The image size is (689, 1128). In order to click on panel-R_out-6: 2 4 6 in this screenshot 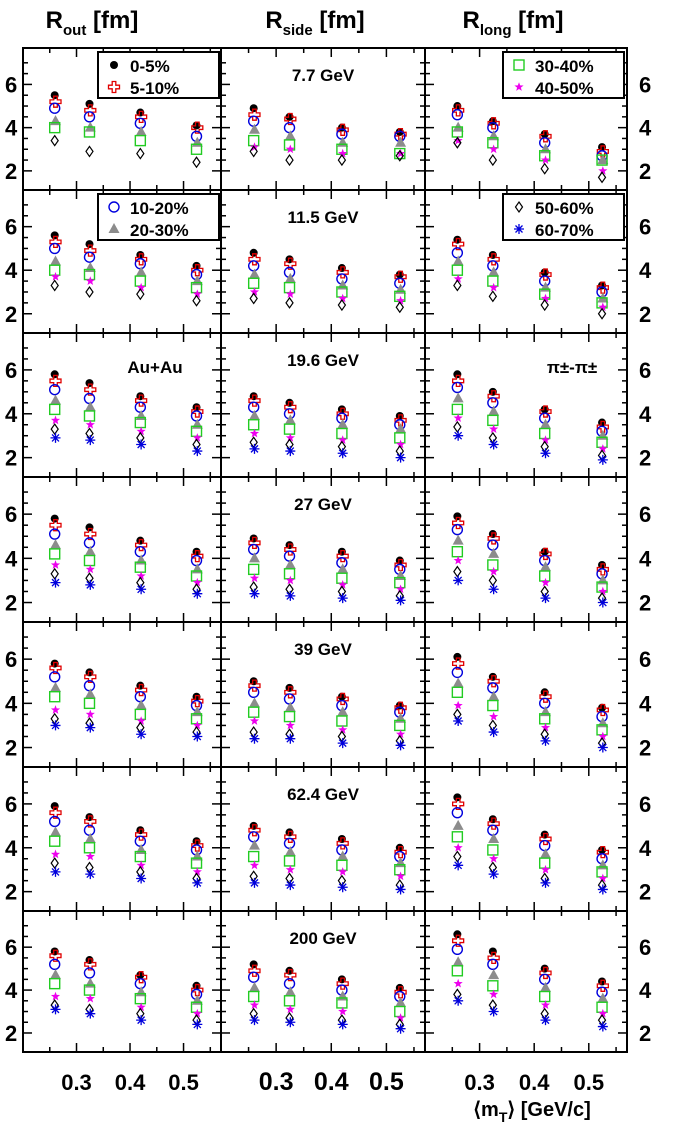, I will do `click(113, 981)`.